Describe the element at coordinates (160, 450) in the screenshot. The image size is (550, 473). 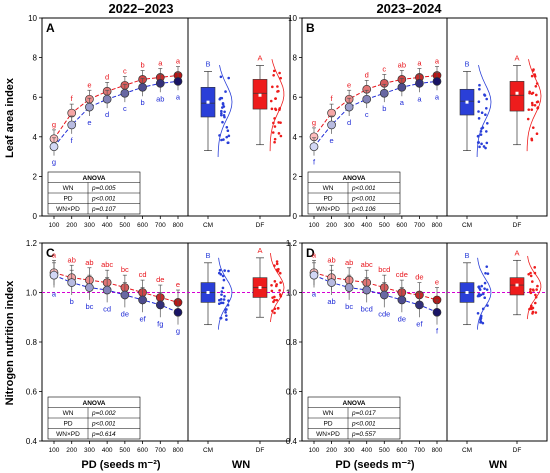
I see `x-tick-label: 700` at that location.